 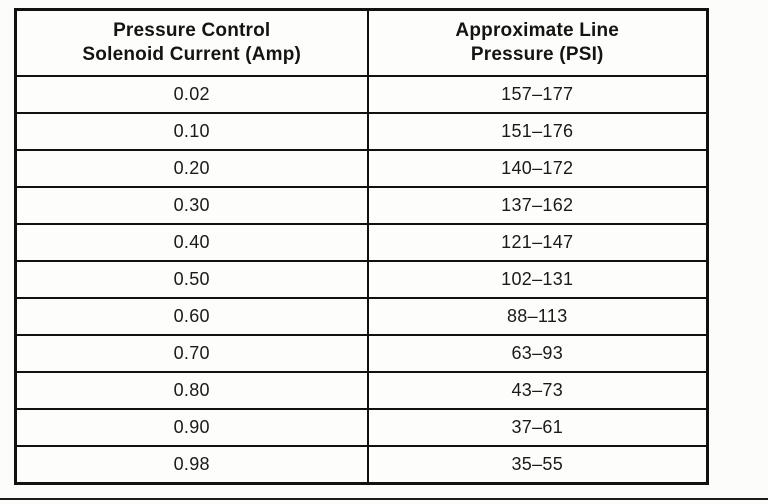 I want to click on cell-current: 0.70, so click(x=191, y=353).